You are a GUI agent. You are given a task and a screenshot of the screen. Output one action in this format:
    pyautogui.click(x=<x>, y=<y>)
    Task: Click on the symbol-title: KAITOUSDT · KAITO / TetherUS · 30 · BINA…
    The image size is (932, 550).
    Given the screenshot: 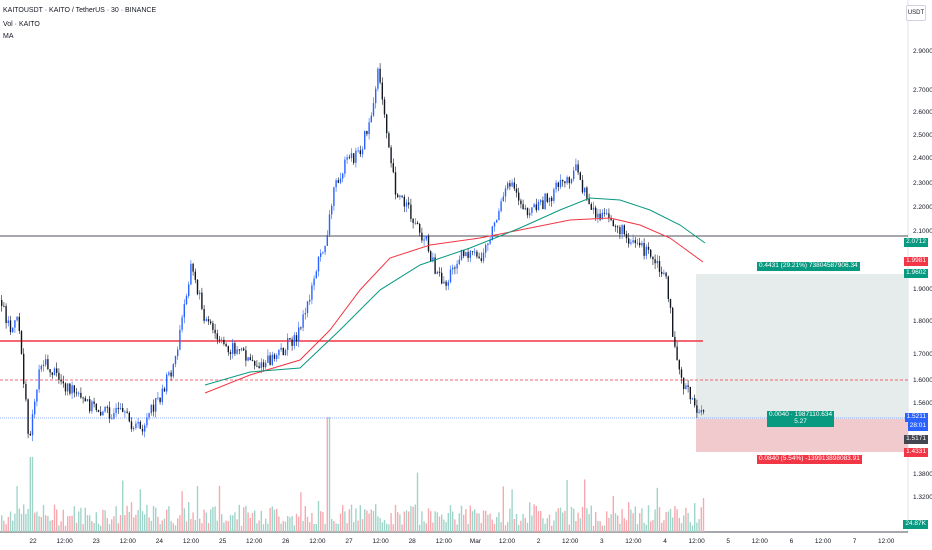 What is the action you would take?
    pyautogui.click(x=80, y=10)
    